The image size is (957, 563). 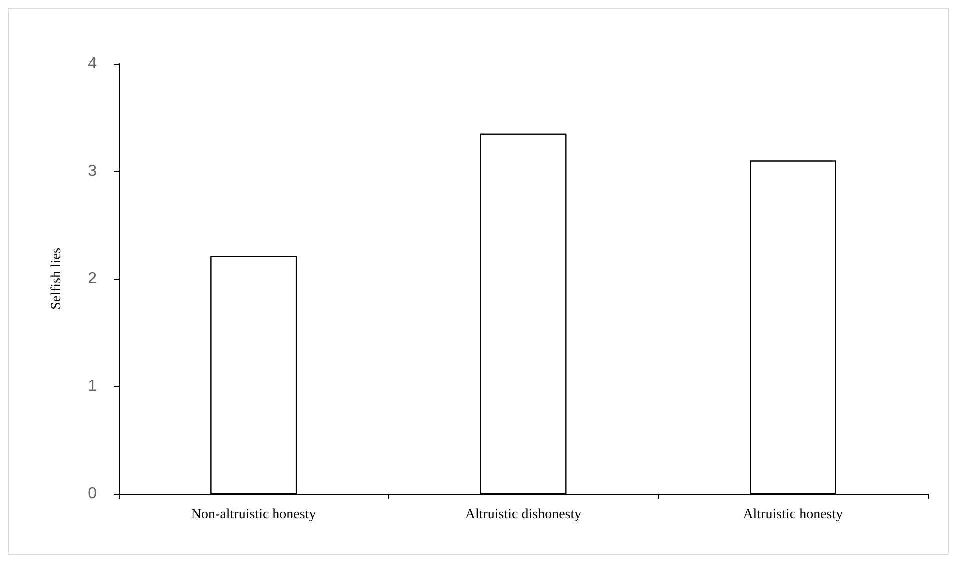 I want to click on x-tick-label: Altruistic honesty, so click(x=793, y=515).